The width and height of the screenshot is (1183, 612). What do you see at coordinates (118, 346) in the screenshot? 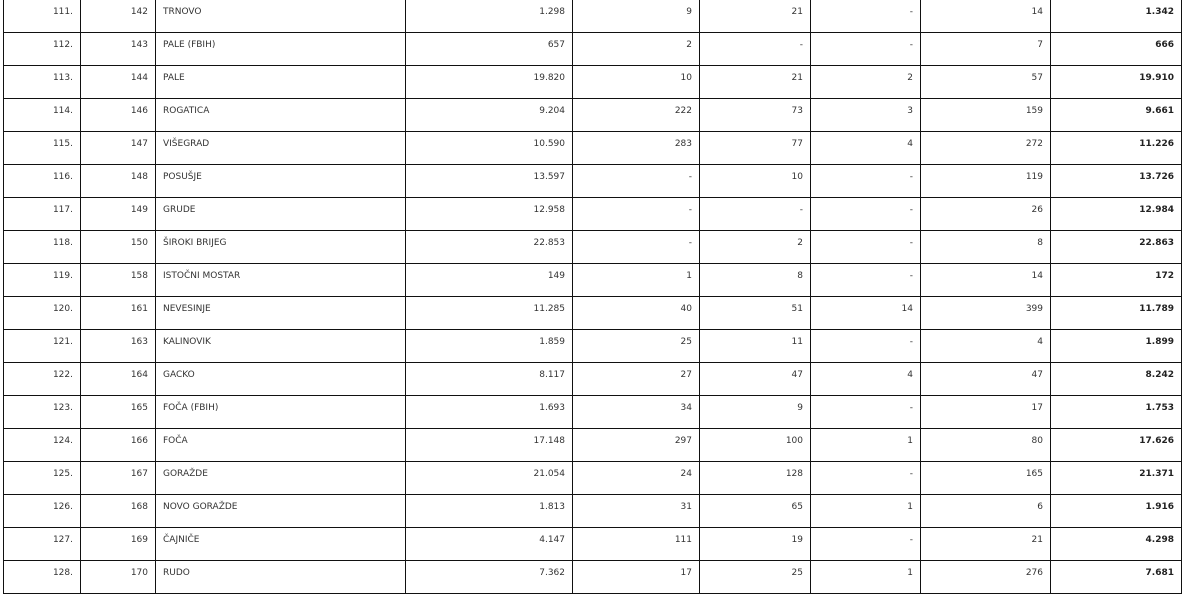
I see `code-cell: 163` at bounding box center [118, 346].